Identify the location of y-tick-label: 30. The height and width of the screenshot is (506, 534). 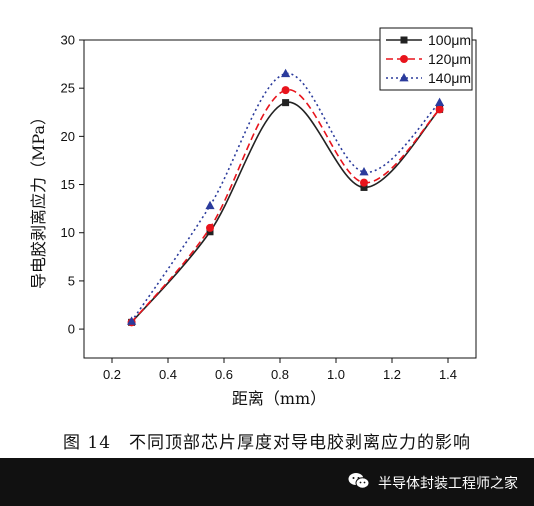
(68, 40).